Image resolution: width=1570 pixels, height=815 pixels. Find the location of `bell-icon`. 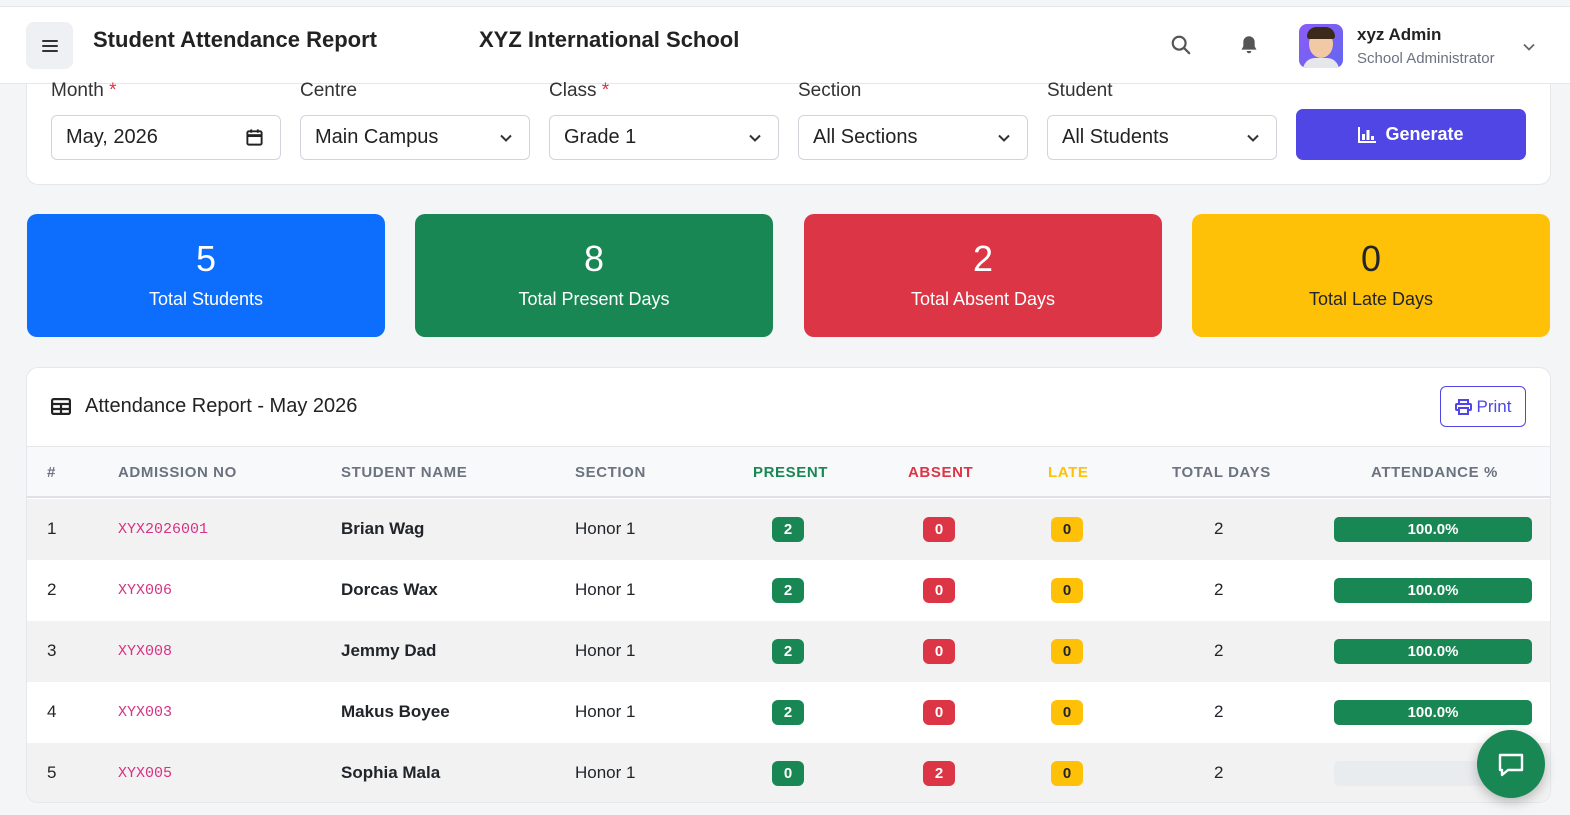

bell-icon is located at coordinates (1249, 45).